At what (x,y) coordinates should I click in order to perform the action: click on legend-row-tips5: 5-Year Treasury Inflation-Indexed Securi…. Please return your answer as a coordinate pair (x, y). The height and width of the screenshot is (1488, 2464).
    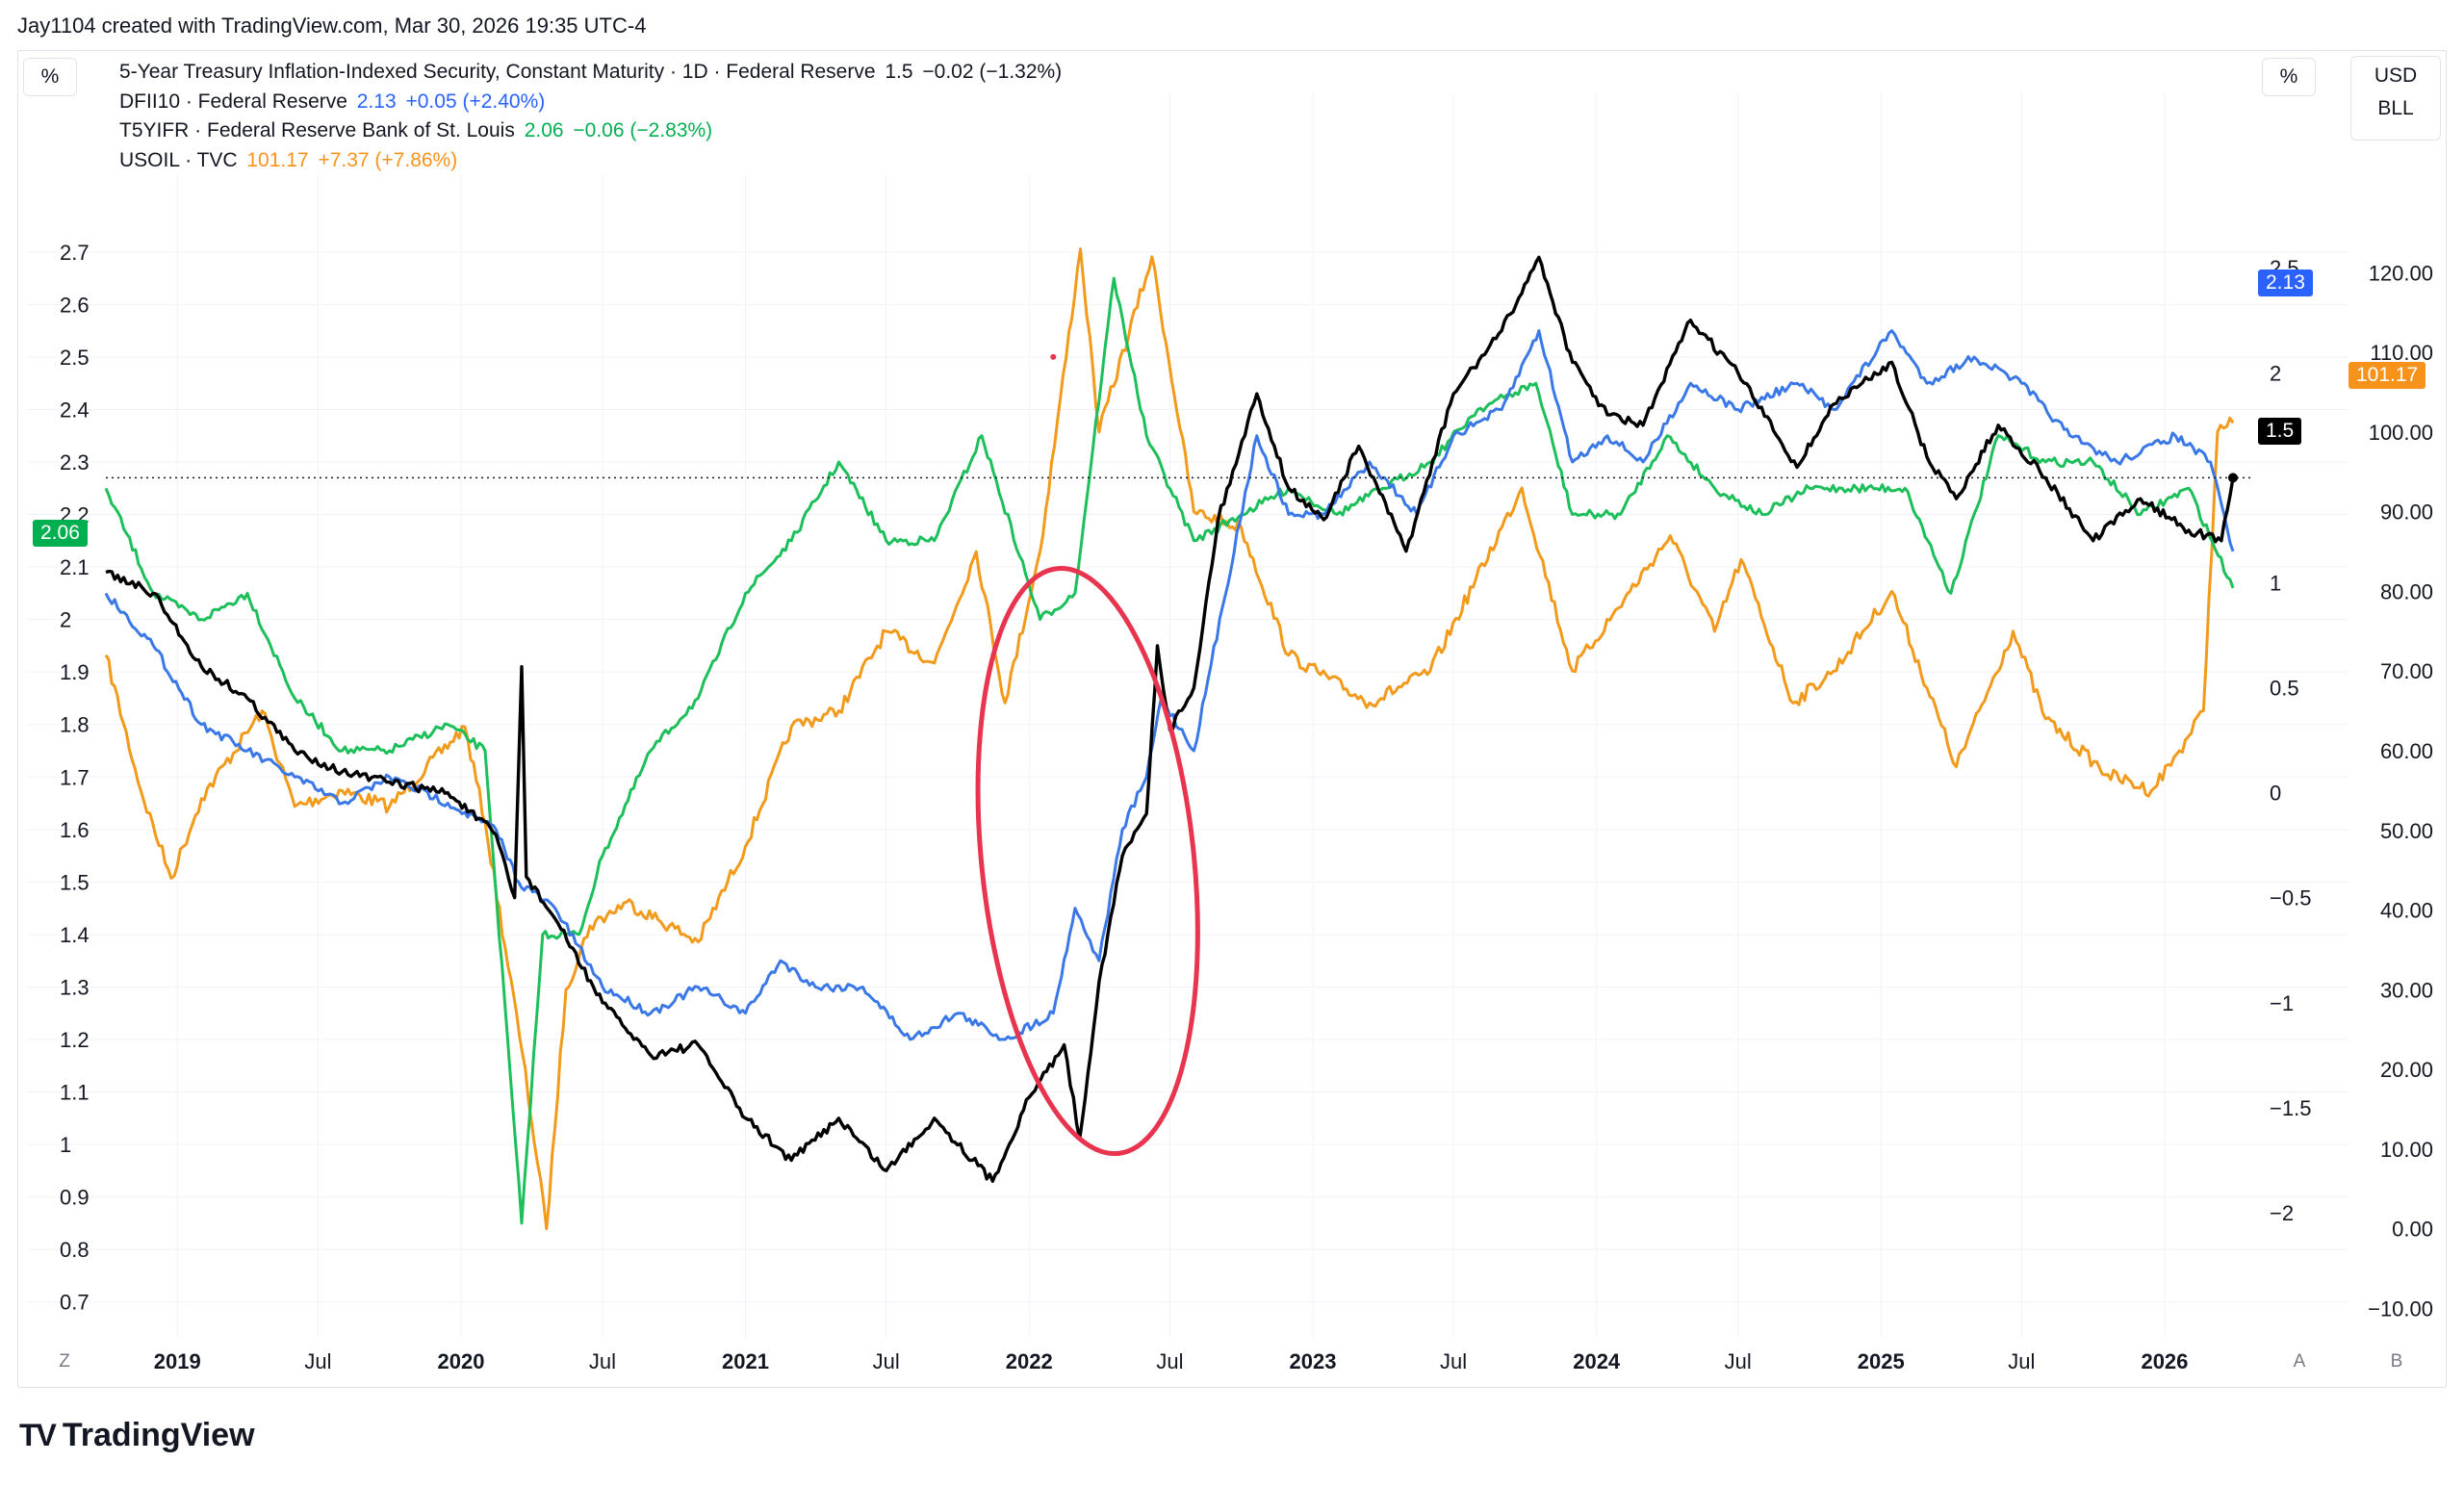
    Looking at the image, I should click on (592, 73).